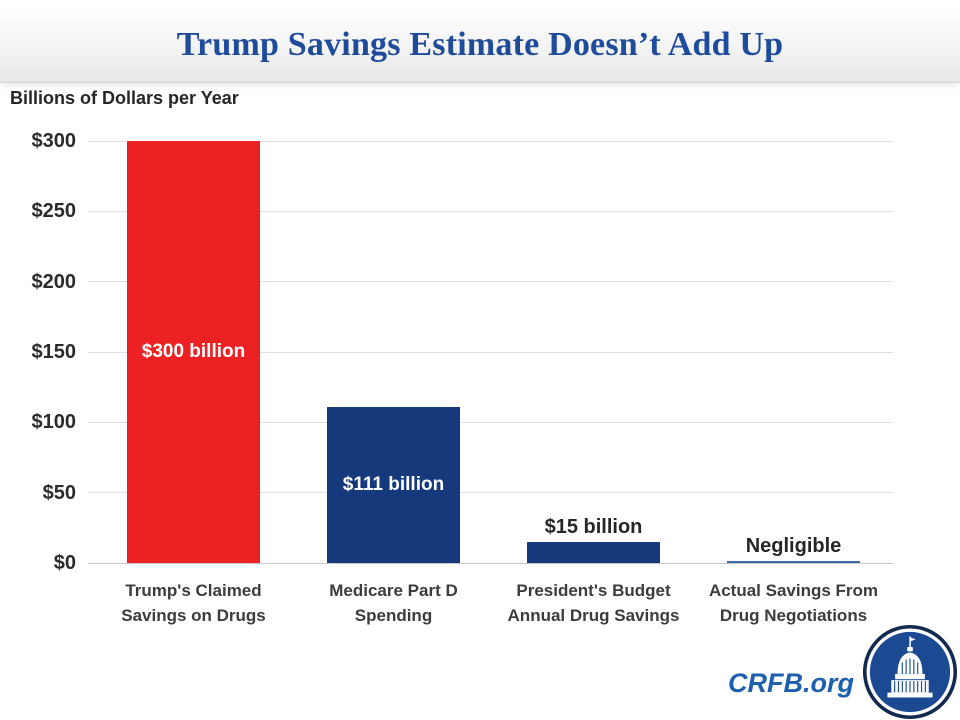 Image resolution: width=960 pixels, height=720 pixels. What do you see at coordinates (54, 352) in the screenshot?
I see `y-tick-label: $150` at bounding box center [54, 352].